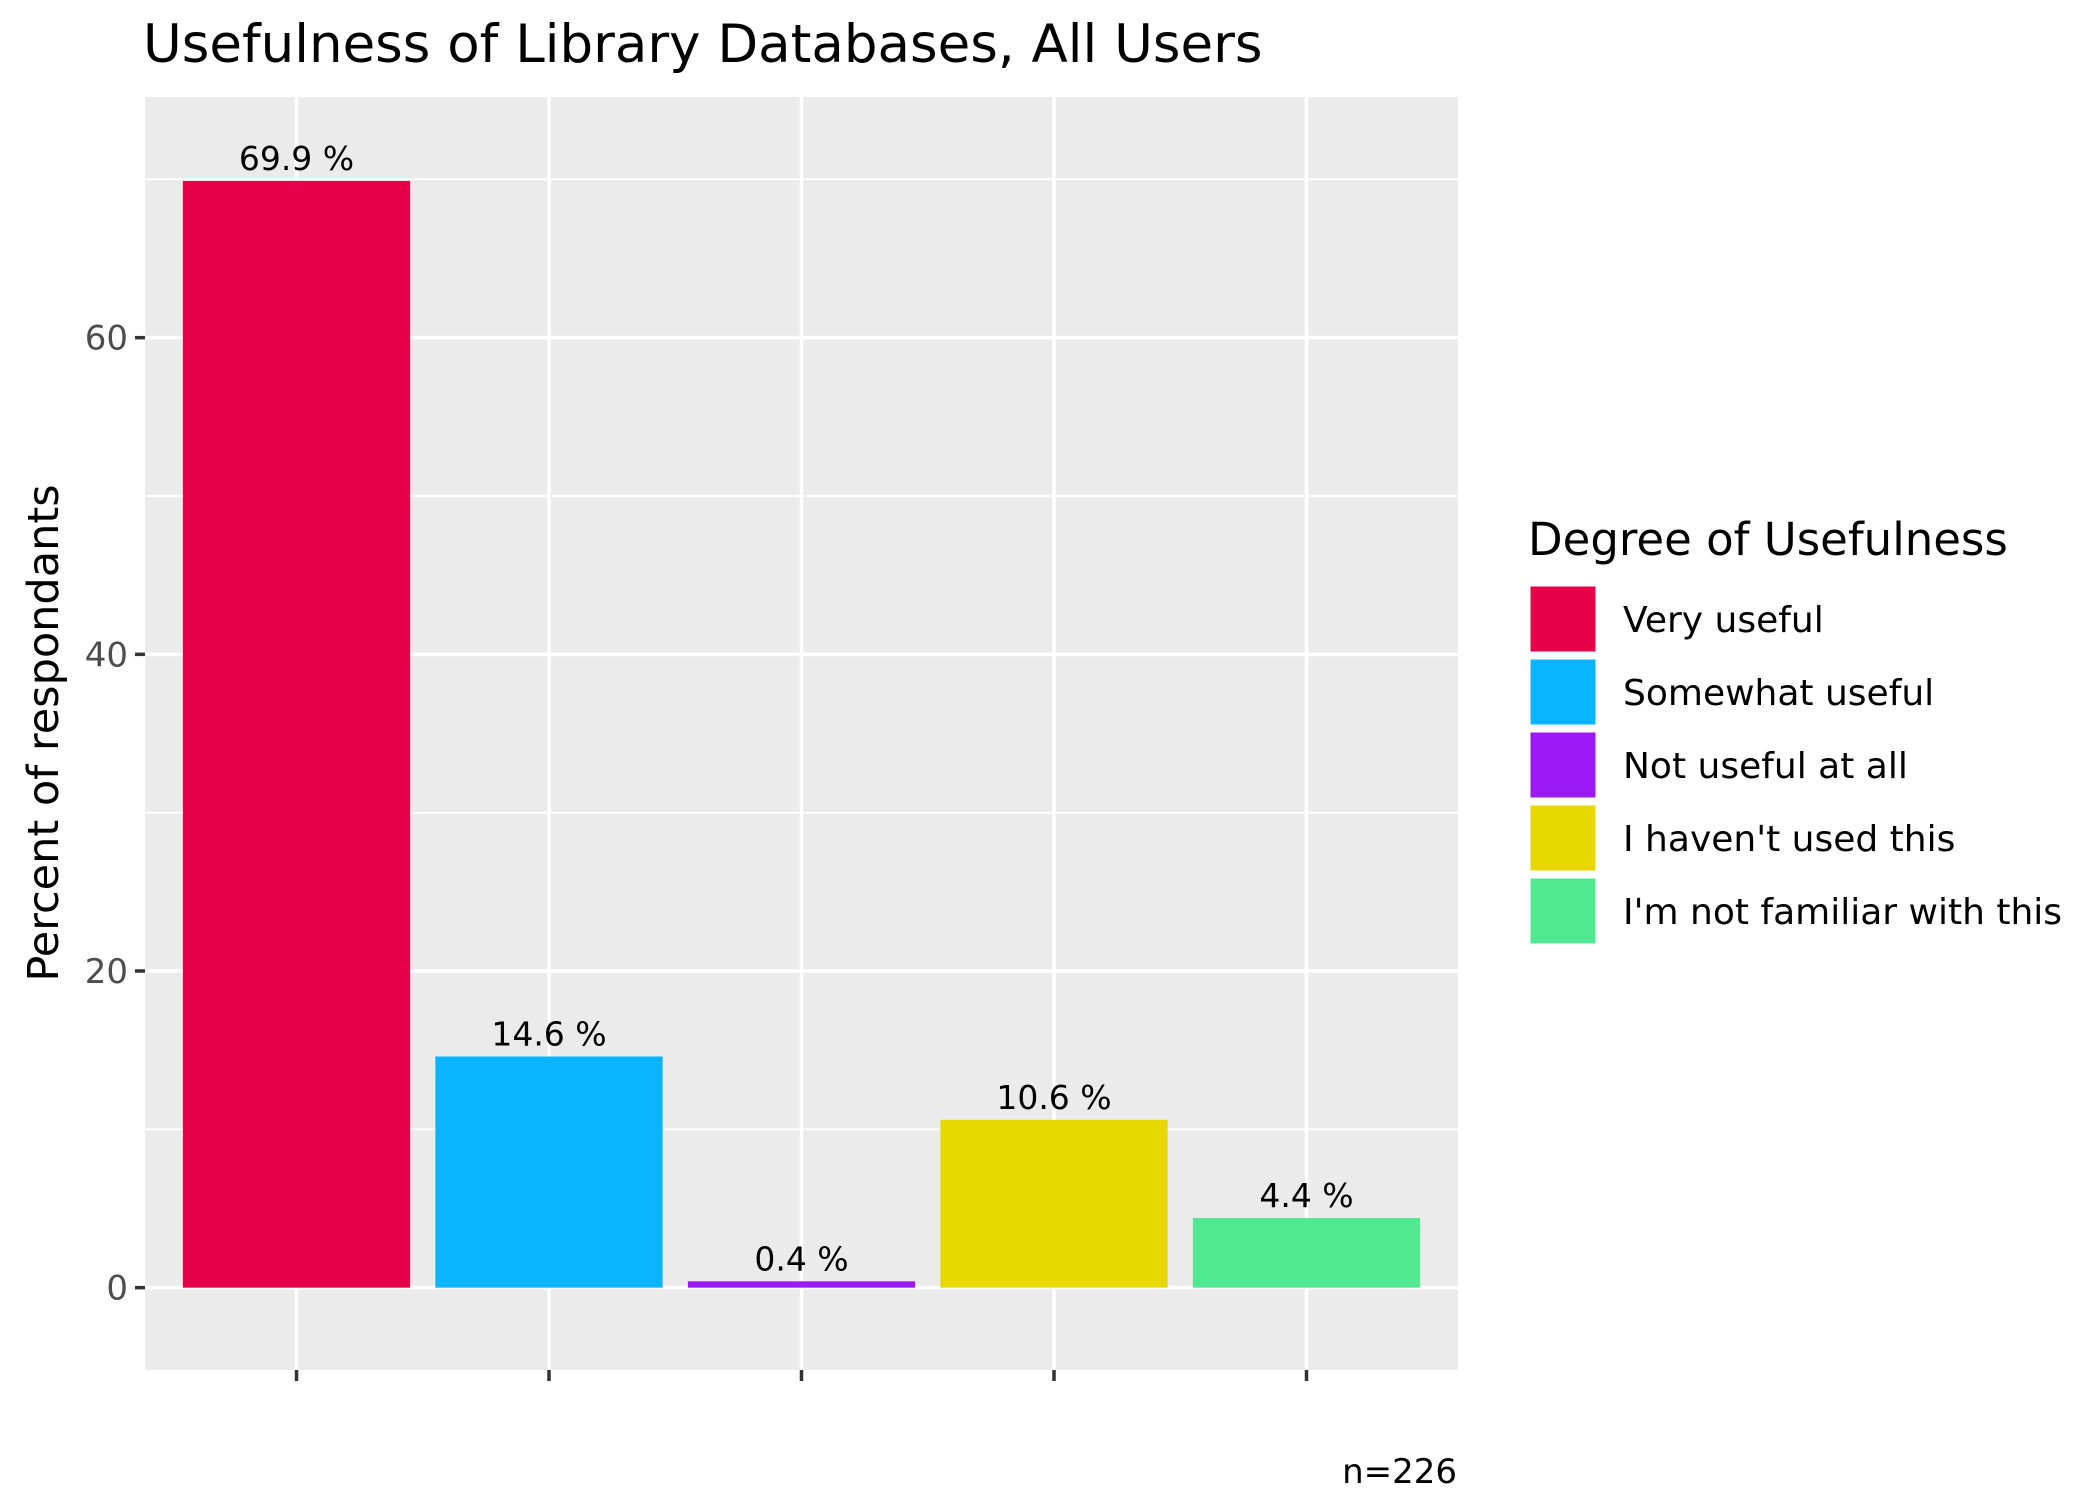 Image resolution: width=2100 pixels, height=1499 pixels. Describe the element at coordinates (106, 972) in the screenshot. I see `y-tick-label: 20` at that location.